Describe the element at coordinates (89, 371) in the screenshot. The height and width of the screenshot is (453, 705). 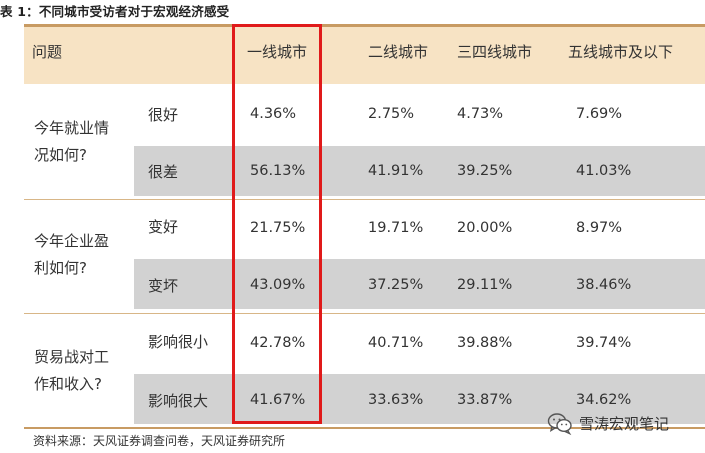
I see `question-trade-war: 贸易战对工 作和收入?` at that location.